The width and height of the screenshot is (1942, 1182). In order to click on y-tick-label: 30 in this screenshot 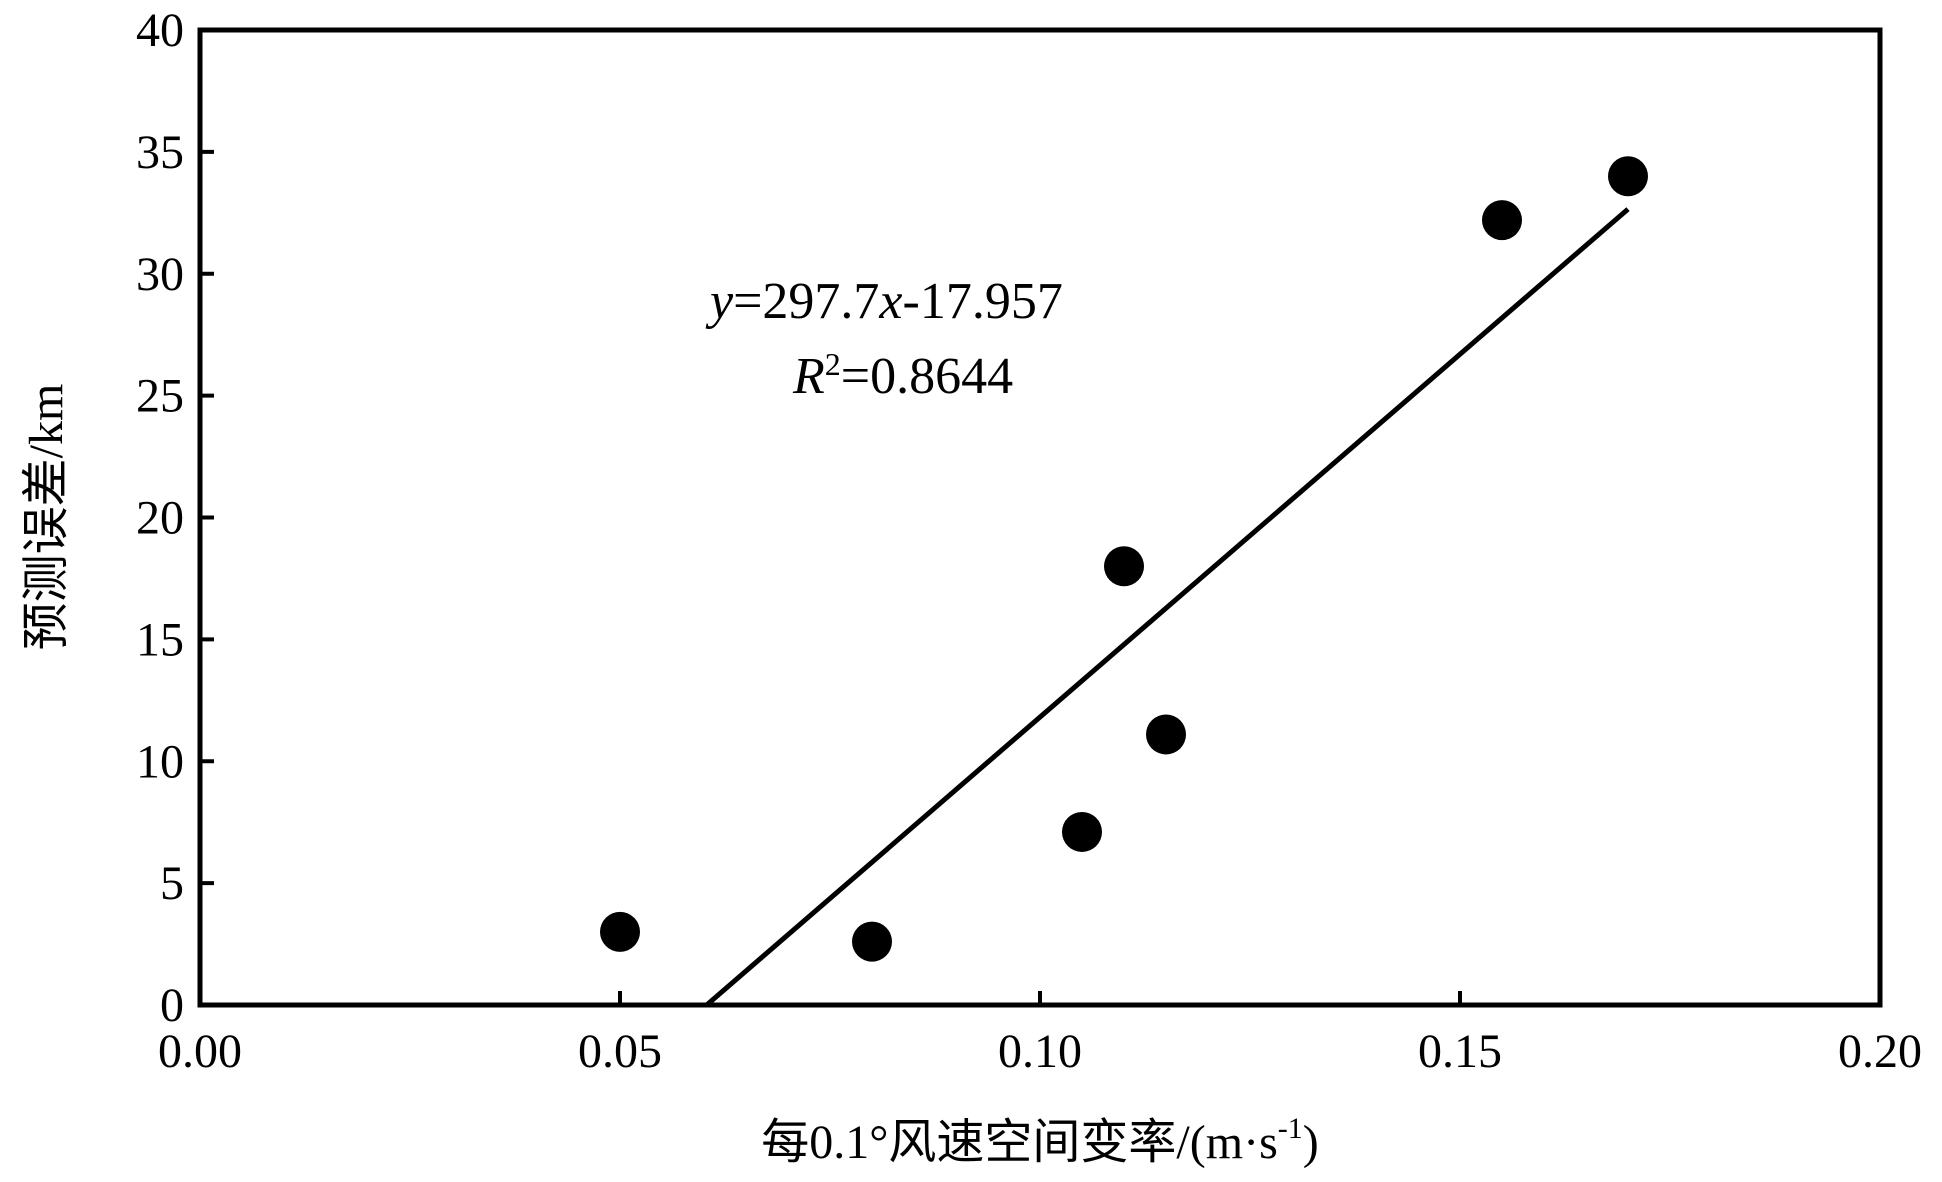, I will do `click(160, 274)`.